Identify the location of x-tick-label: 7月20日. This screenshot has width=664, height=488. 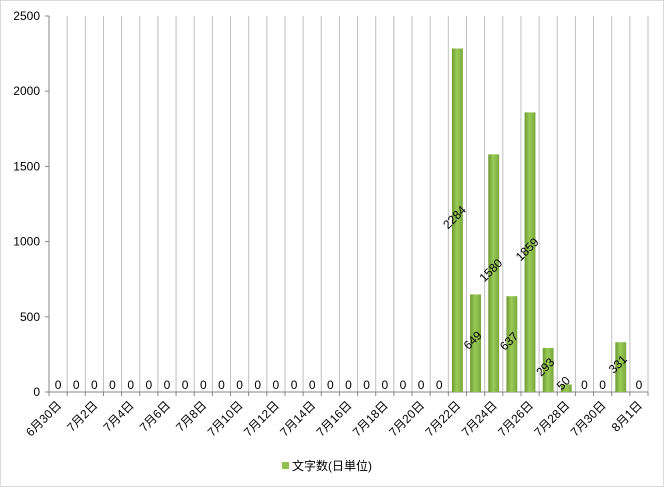
(406, 418).